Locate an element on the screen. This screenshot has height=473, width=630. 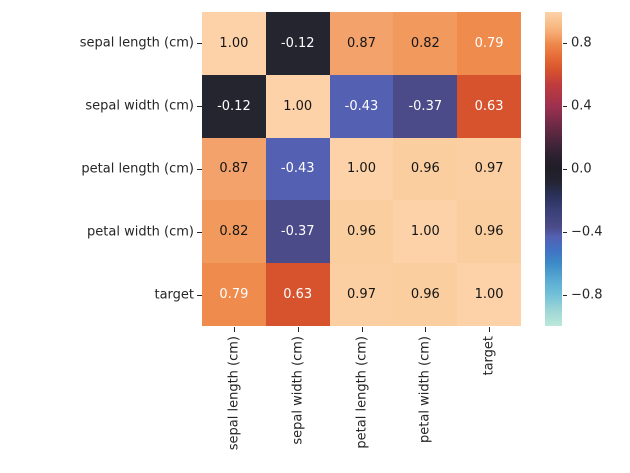
y-axis-label: sepal length (cm) is located at coordinates (136, 43).